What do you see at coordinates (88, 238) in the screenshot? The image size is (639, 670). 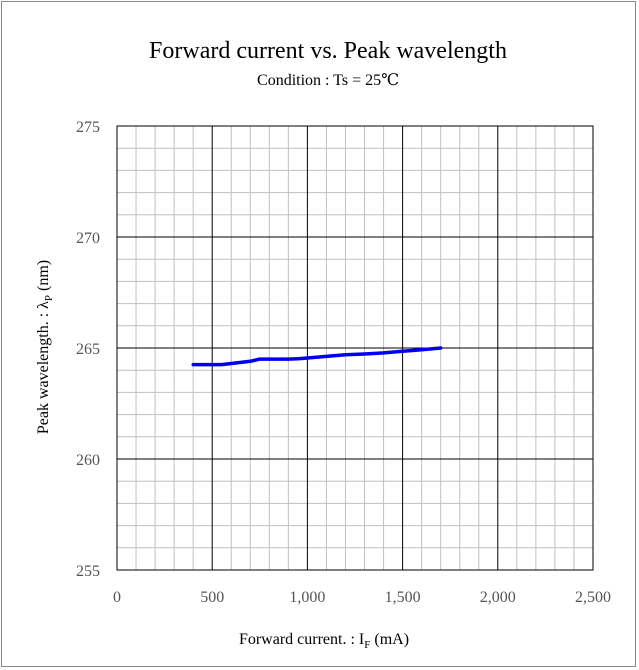 I see `y-tick-label: 270` at bounding box center [88, 238].